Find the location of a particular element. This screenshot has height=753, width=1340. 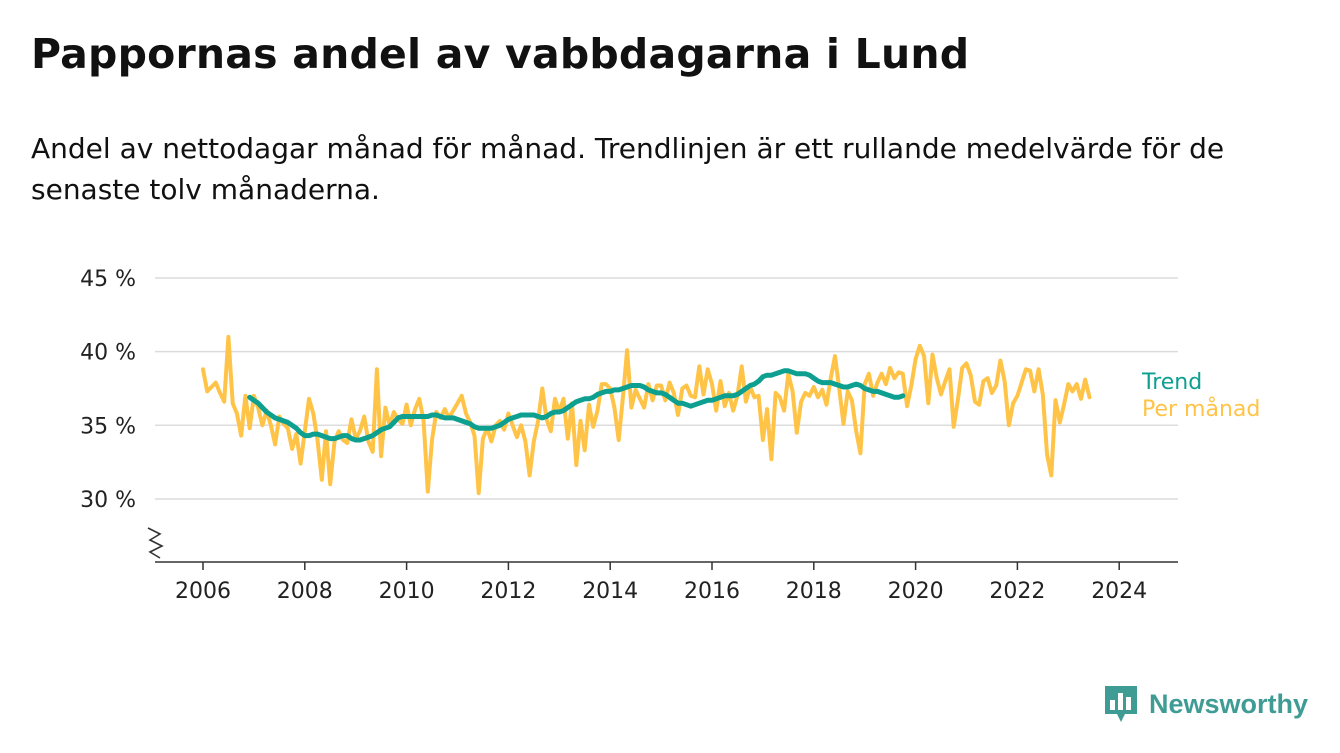

legend-label-monthly: Per månad is located at coordinates (1201, 409).